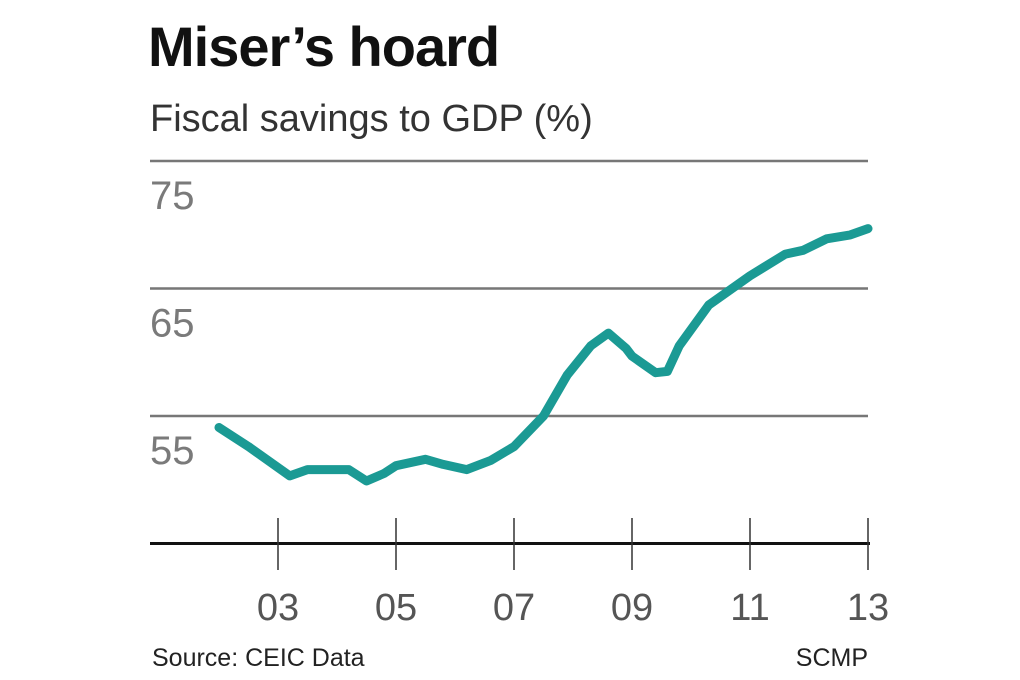  Describe the element at coordinates (258, 658) in the screenshot. I see `source-note: Source: CEIC Data` at that location.